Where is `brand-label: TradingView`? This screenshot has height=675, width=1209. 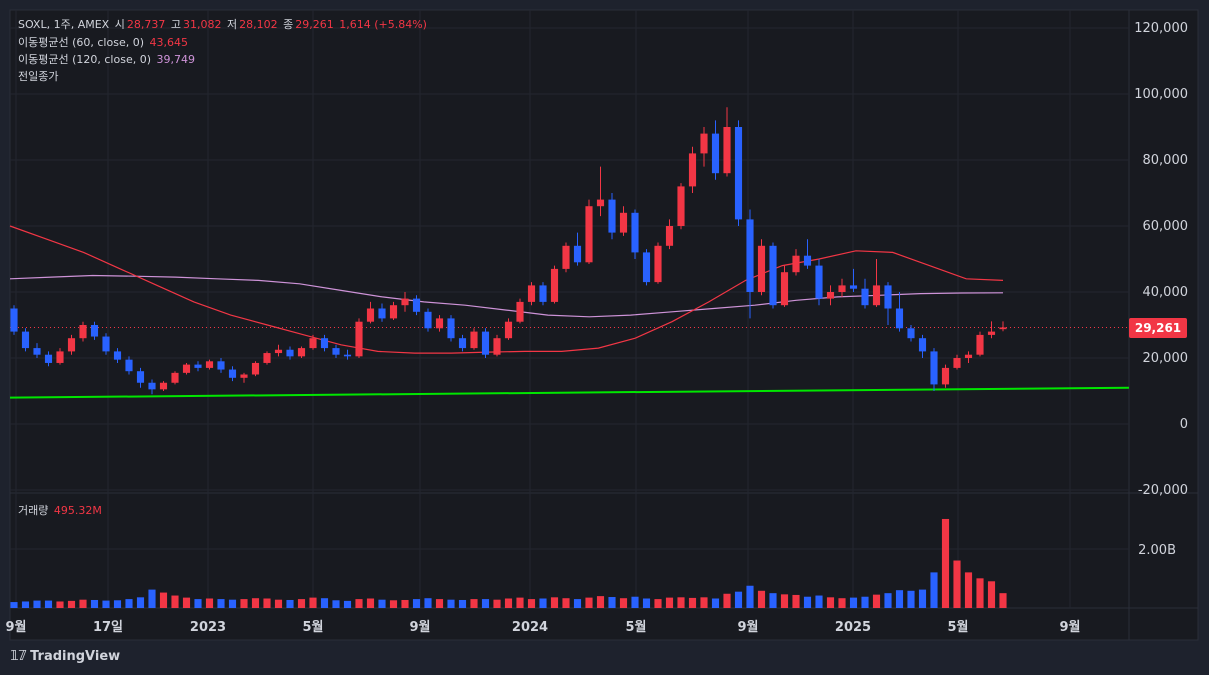 brand-label: TradingView is located at coordinates (75, 656).